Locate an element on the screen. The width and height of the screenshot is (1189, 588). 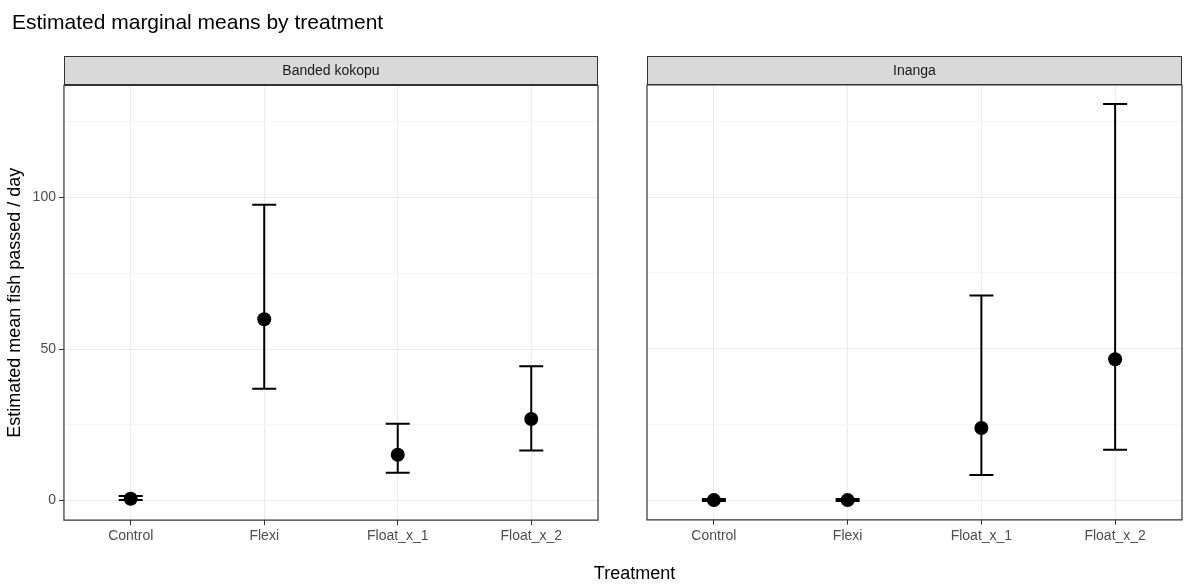
x-axis-title: Treatment is located at coordinates (634, 573).